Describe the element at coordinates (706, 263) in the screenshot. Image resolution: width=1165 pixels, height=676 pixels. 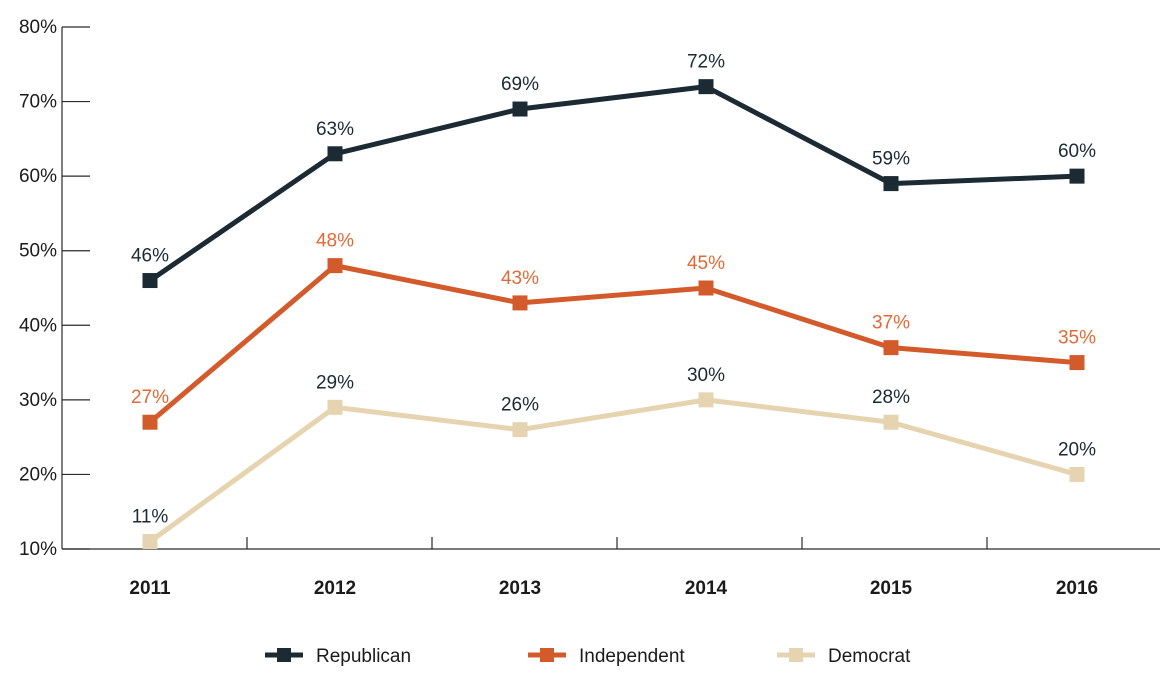
I see `data-label: 45%` at that location.